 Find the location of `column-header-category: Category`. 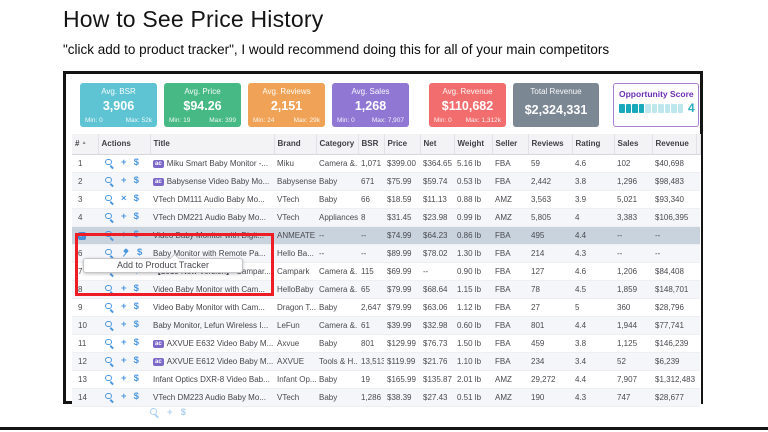

column-header-category: Category is located at coordinates (337, 144).